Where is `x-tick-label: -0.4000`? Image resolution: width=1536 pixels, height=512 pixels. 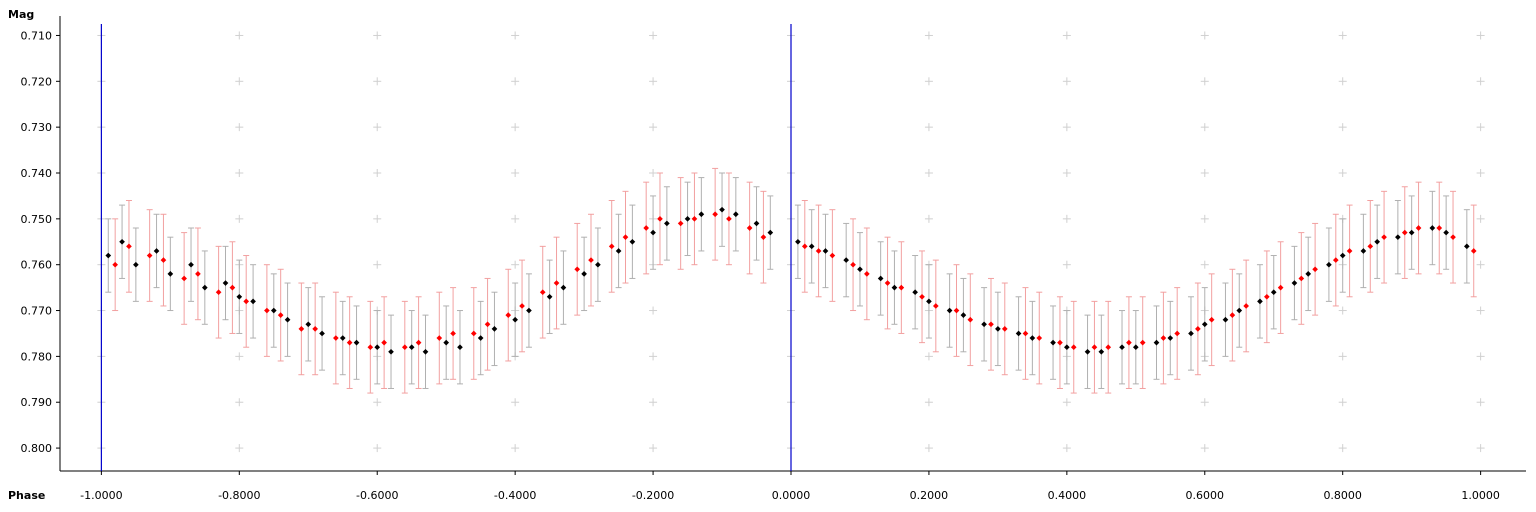 x-tick-label: -0.4000 is located at coordinates (515, 495).